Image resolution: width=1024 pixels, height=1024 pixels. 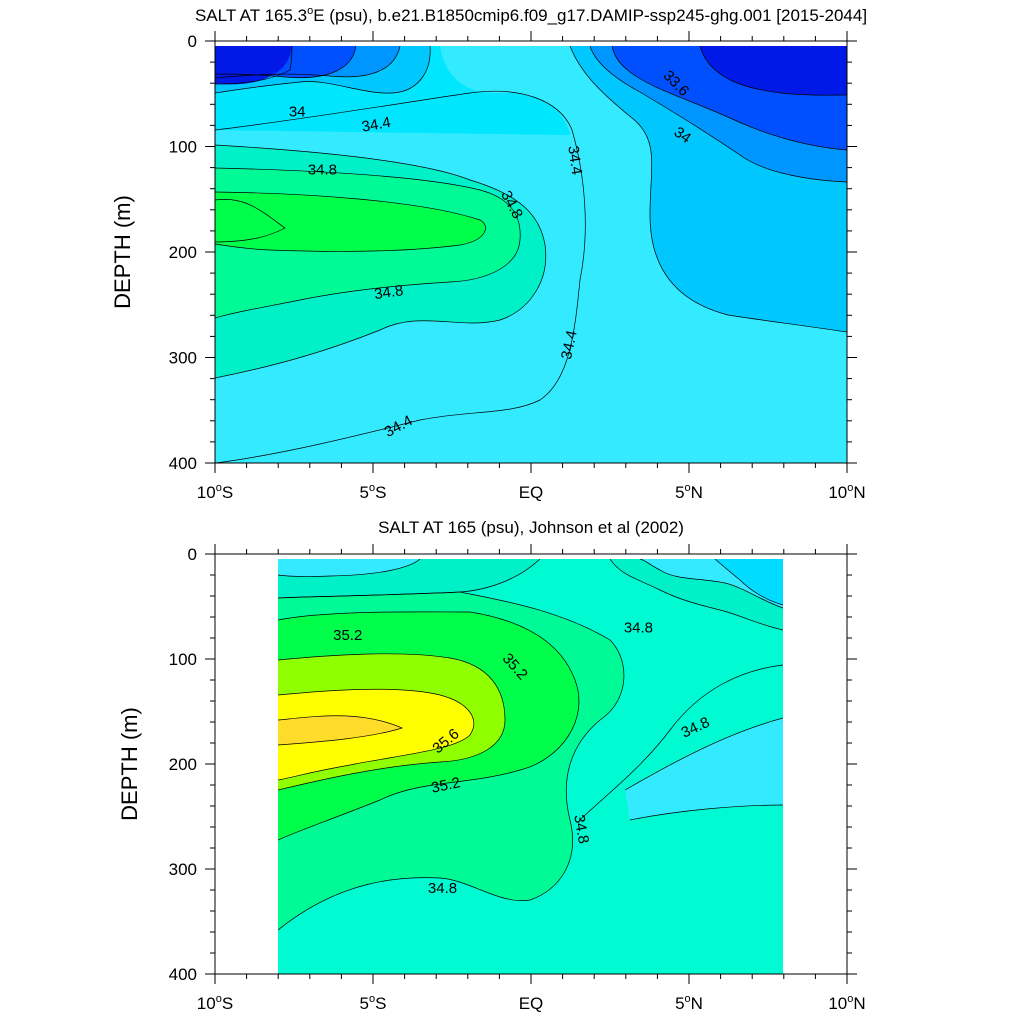 I want to click on fill-band-34-6-obs-deep, so click(x=704, y=769).